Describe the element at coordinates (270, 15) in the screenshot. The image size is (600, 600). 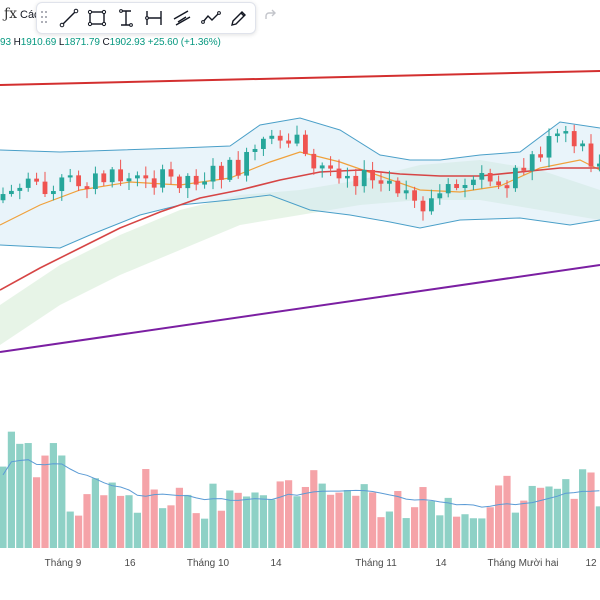
I see `redo-icon` at that location.